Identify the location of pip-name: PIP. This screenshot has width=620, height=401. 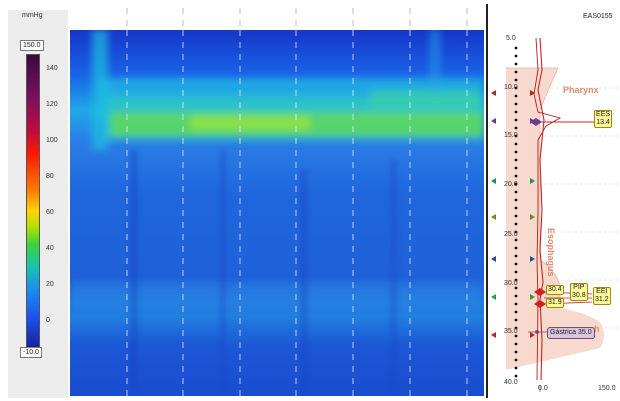
(579, 287).